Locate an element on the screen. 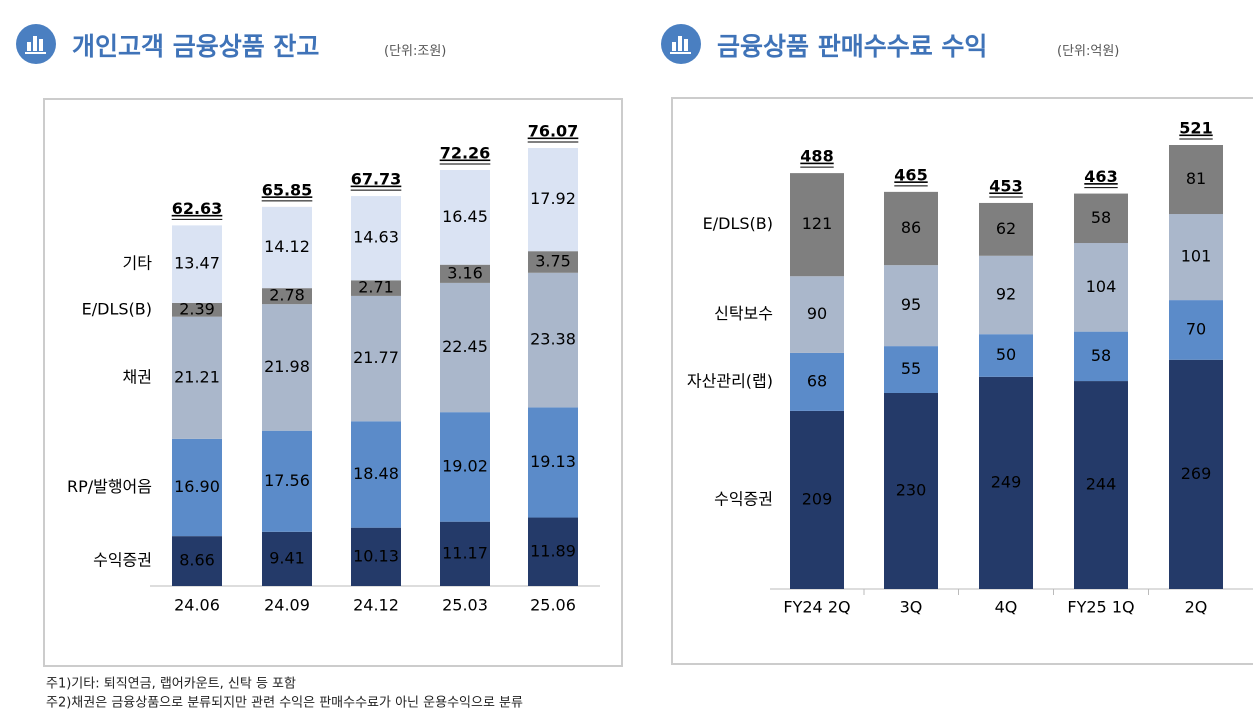 The width and height of the screenshot is (1253, 714). x-tick-label: 4Q is located at coordinates (1006, 607).